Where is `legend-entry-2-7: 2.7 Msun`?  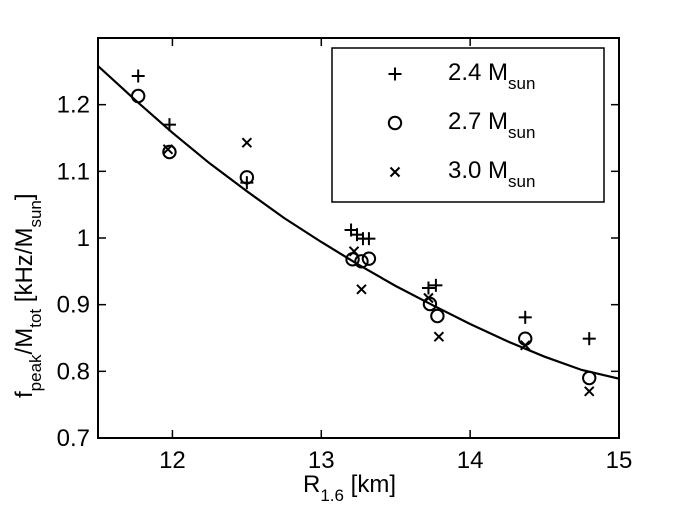
legend-entry-2-7: 2.7 Msun is located at coordinates (461, 125).